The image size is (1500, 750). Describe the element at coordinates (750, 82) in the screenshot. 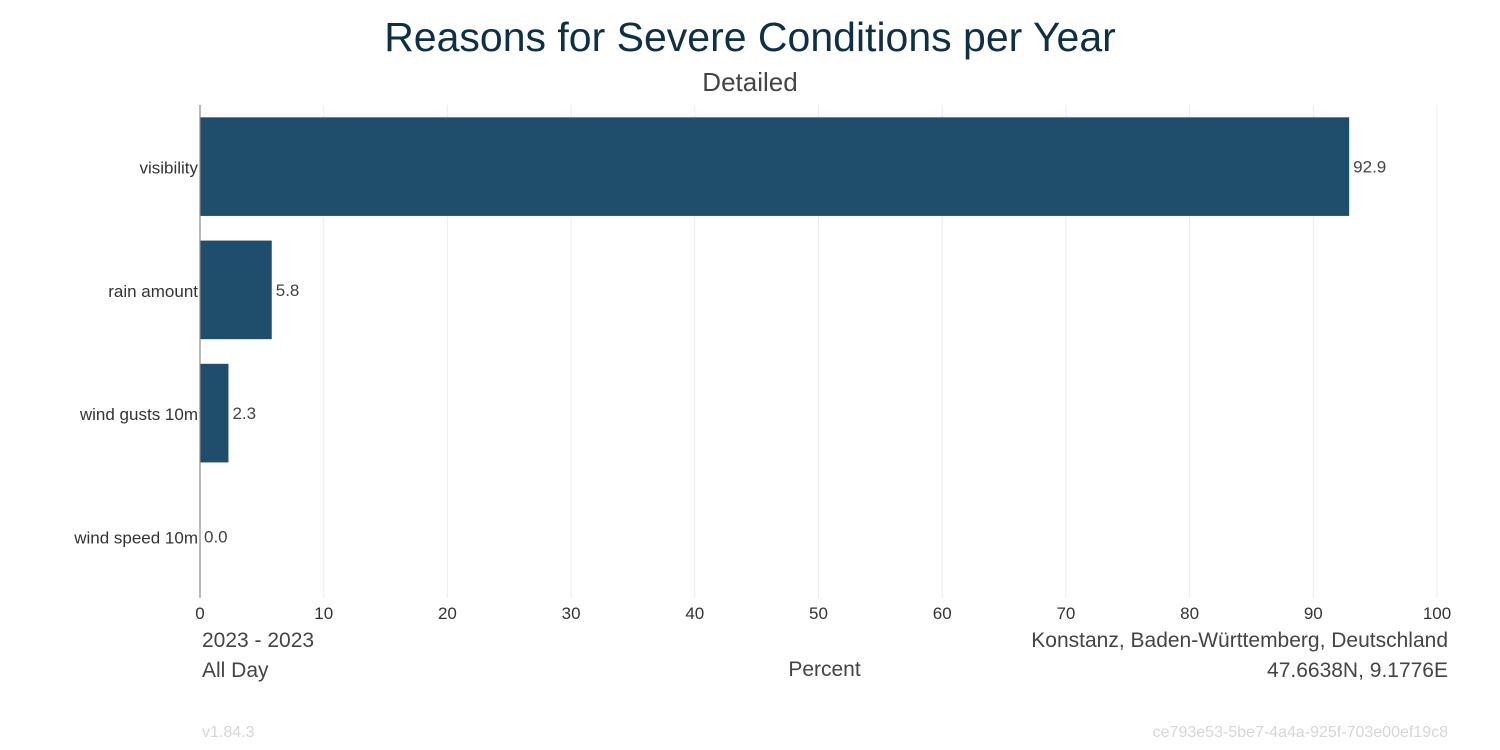

I see `chart-subtitle: Detailed` at that location.